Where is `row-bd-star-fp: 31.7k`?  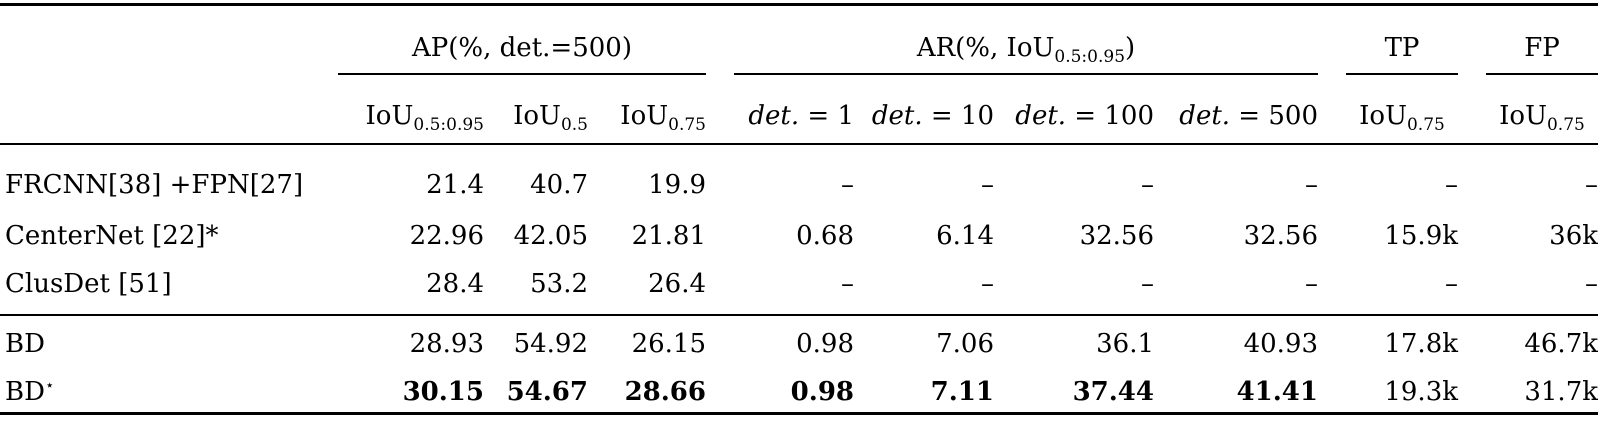 row-bd-star-fp: 31.7k is located at coordinates (1561, 392).